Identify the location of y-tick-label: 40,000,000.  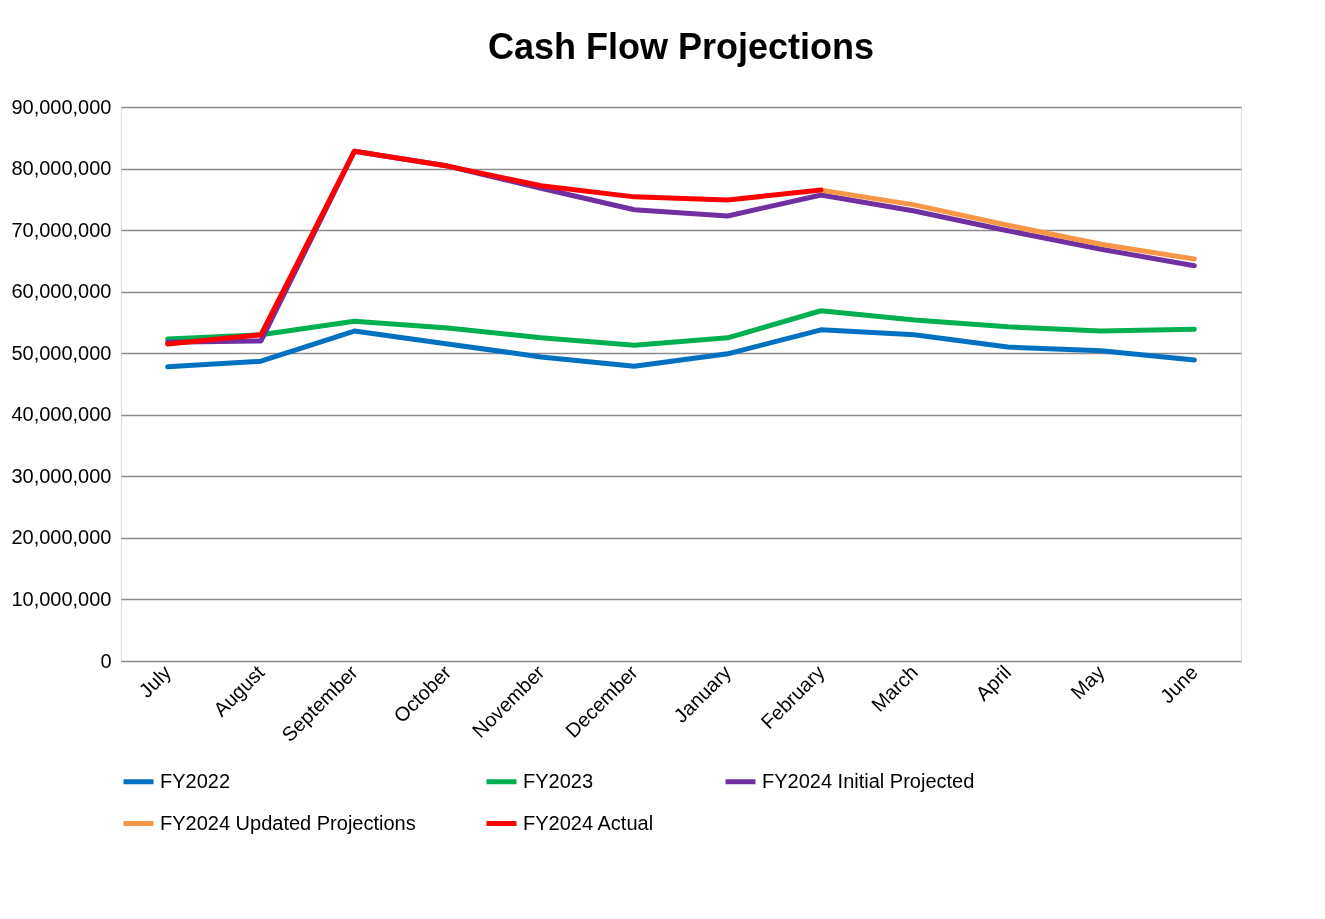
(61, 414).